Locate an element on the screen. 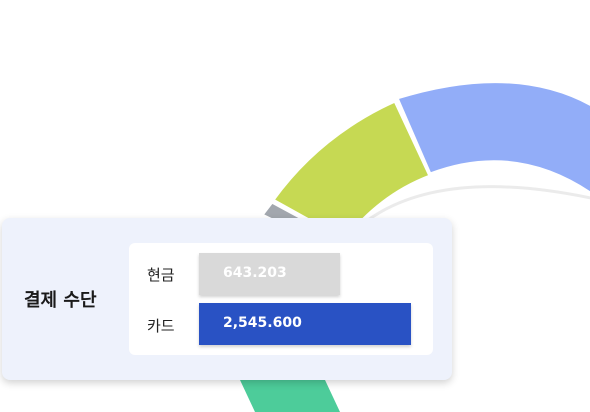  card-label: 카드 is located at coordinates (161, 326).